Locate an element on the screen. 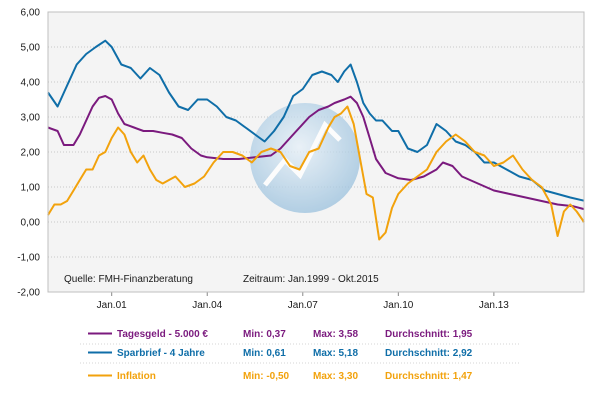  legend-text: Min: 0,37 is located at coordinates (264, 334).